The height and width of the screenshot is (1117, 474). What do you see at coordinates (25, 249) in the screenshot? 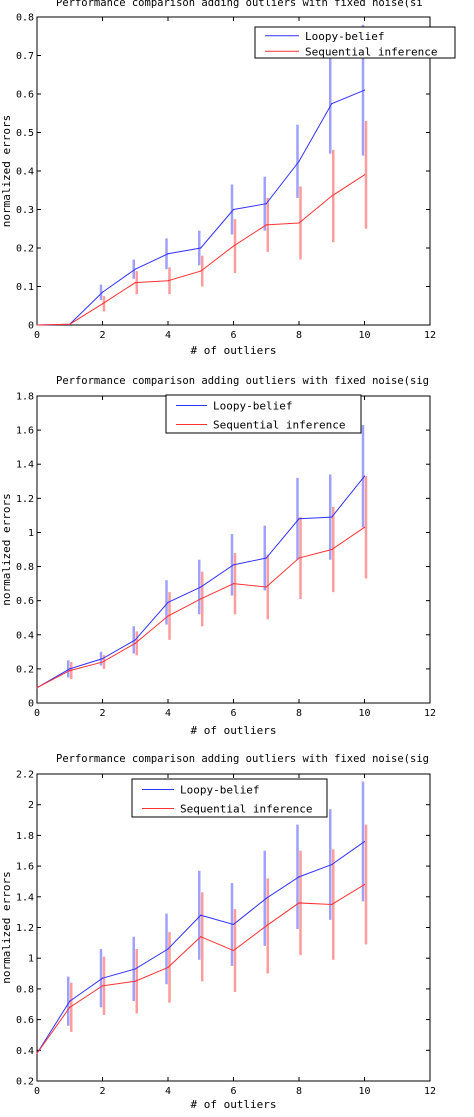
I see `y-tick-label: 0.2` at bounding box center [25, 249].